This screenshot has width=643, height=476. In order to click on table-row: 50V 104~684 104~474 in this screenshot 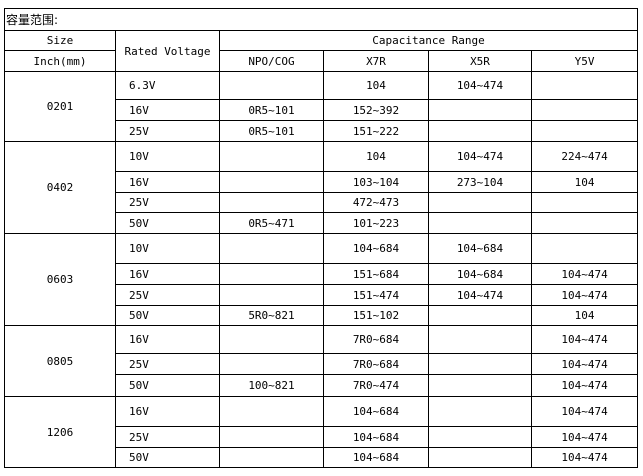, I will do `click(322, 457)`.